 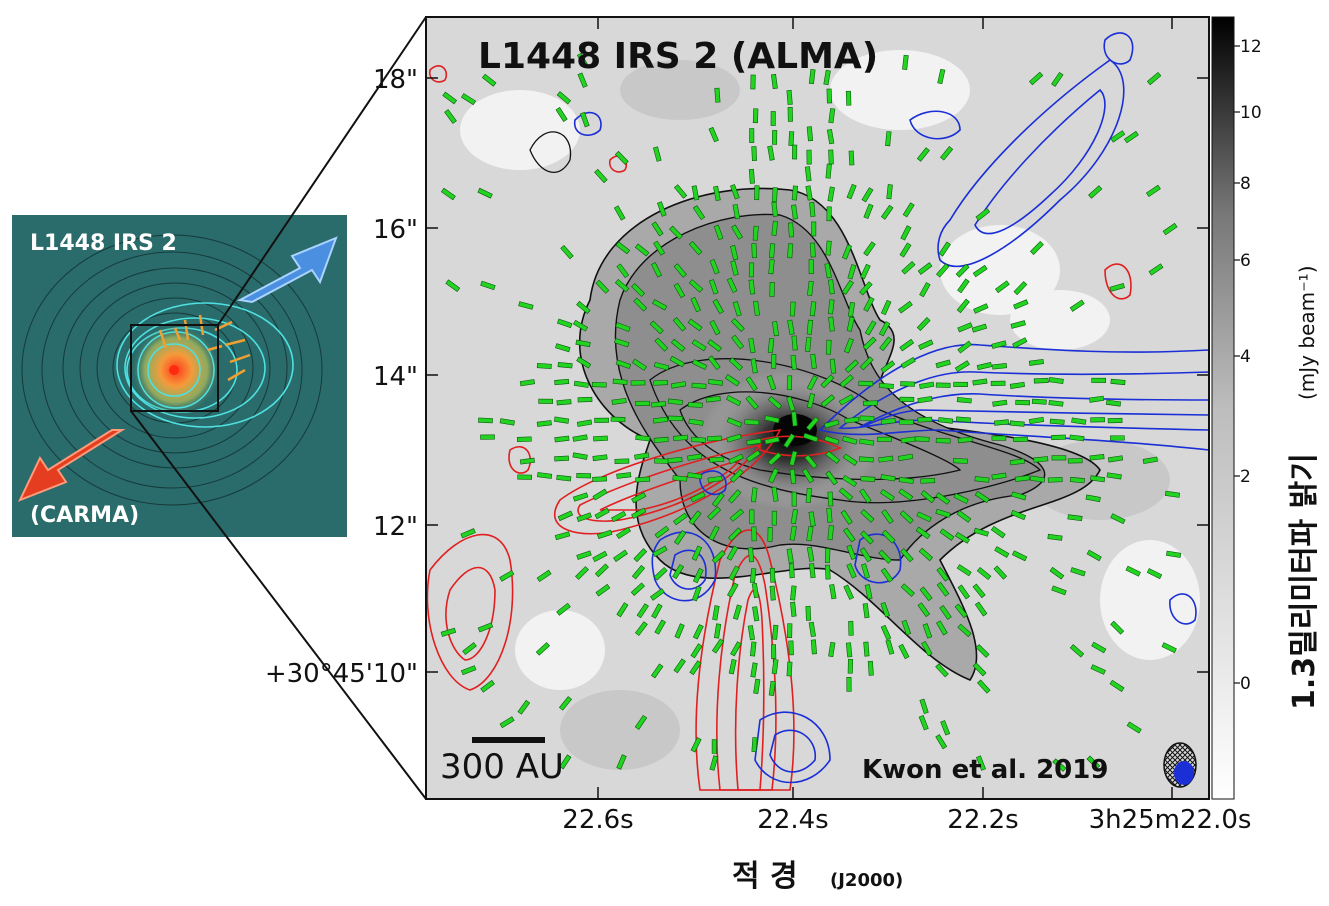 What do you see at coordinates (395, 80) in the screenshot?
I see `y-tick-label: 18"` at bounding box center [395, 80].